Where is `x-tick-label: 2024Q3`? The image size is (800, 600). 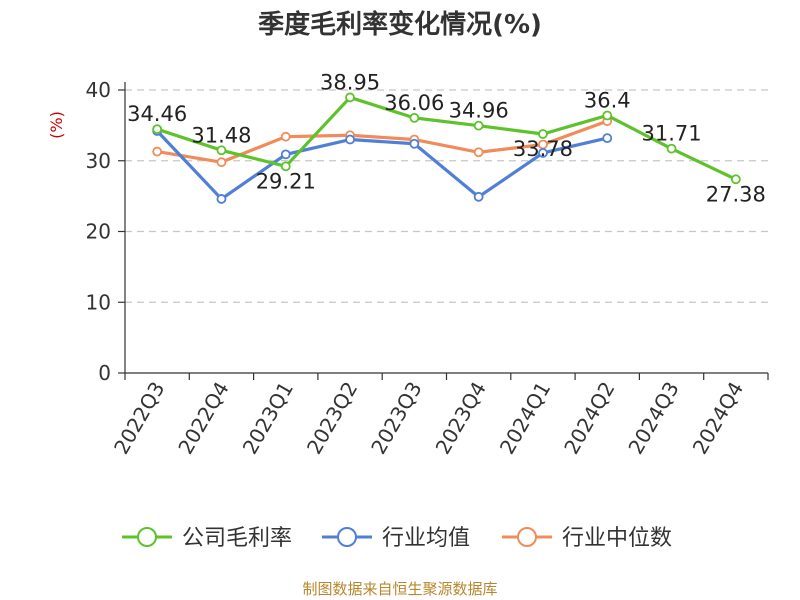 x-tick-label: 2024Q3 is located at coordinates (653, 418).